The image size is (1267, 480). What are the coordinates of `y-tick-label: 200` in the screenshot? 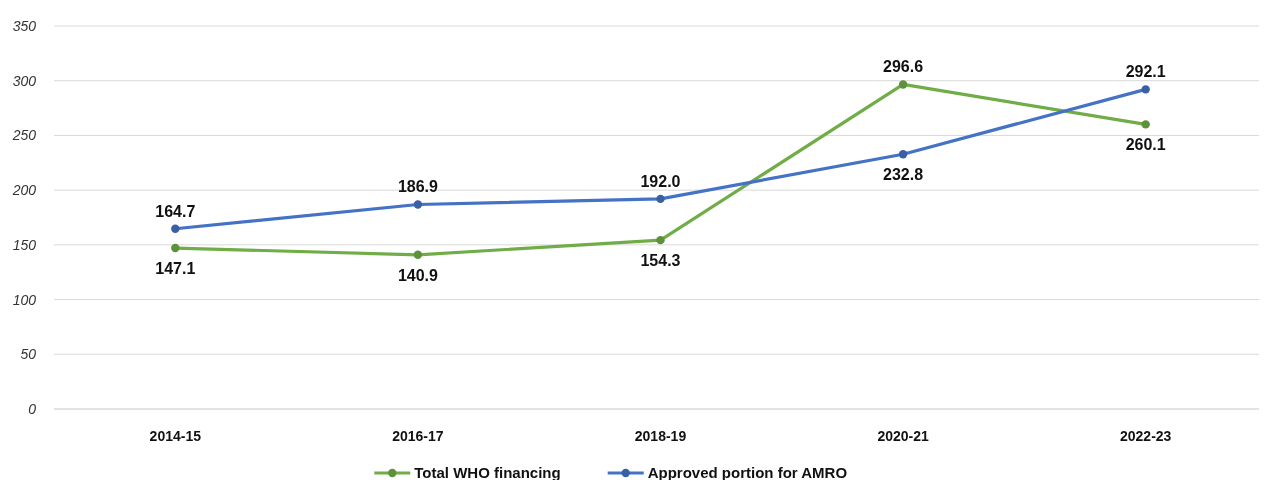 It's located at (24, 190).